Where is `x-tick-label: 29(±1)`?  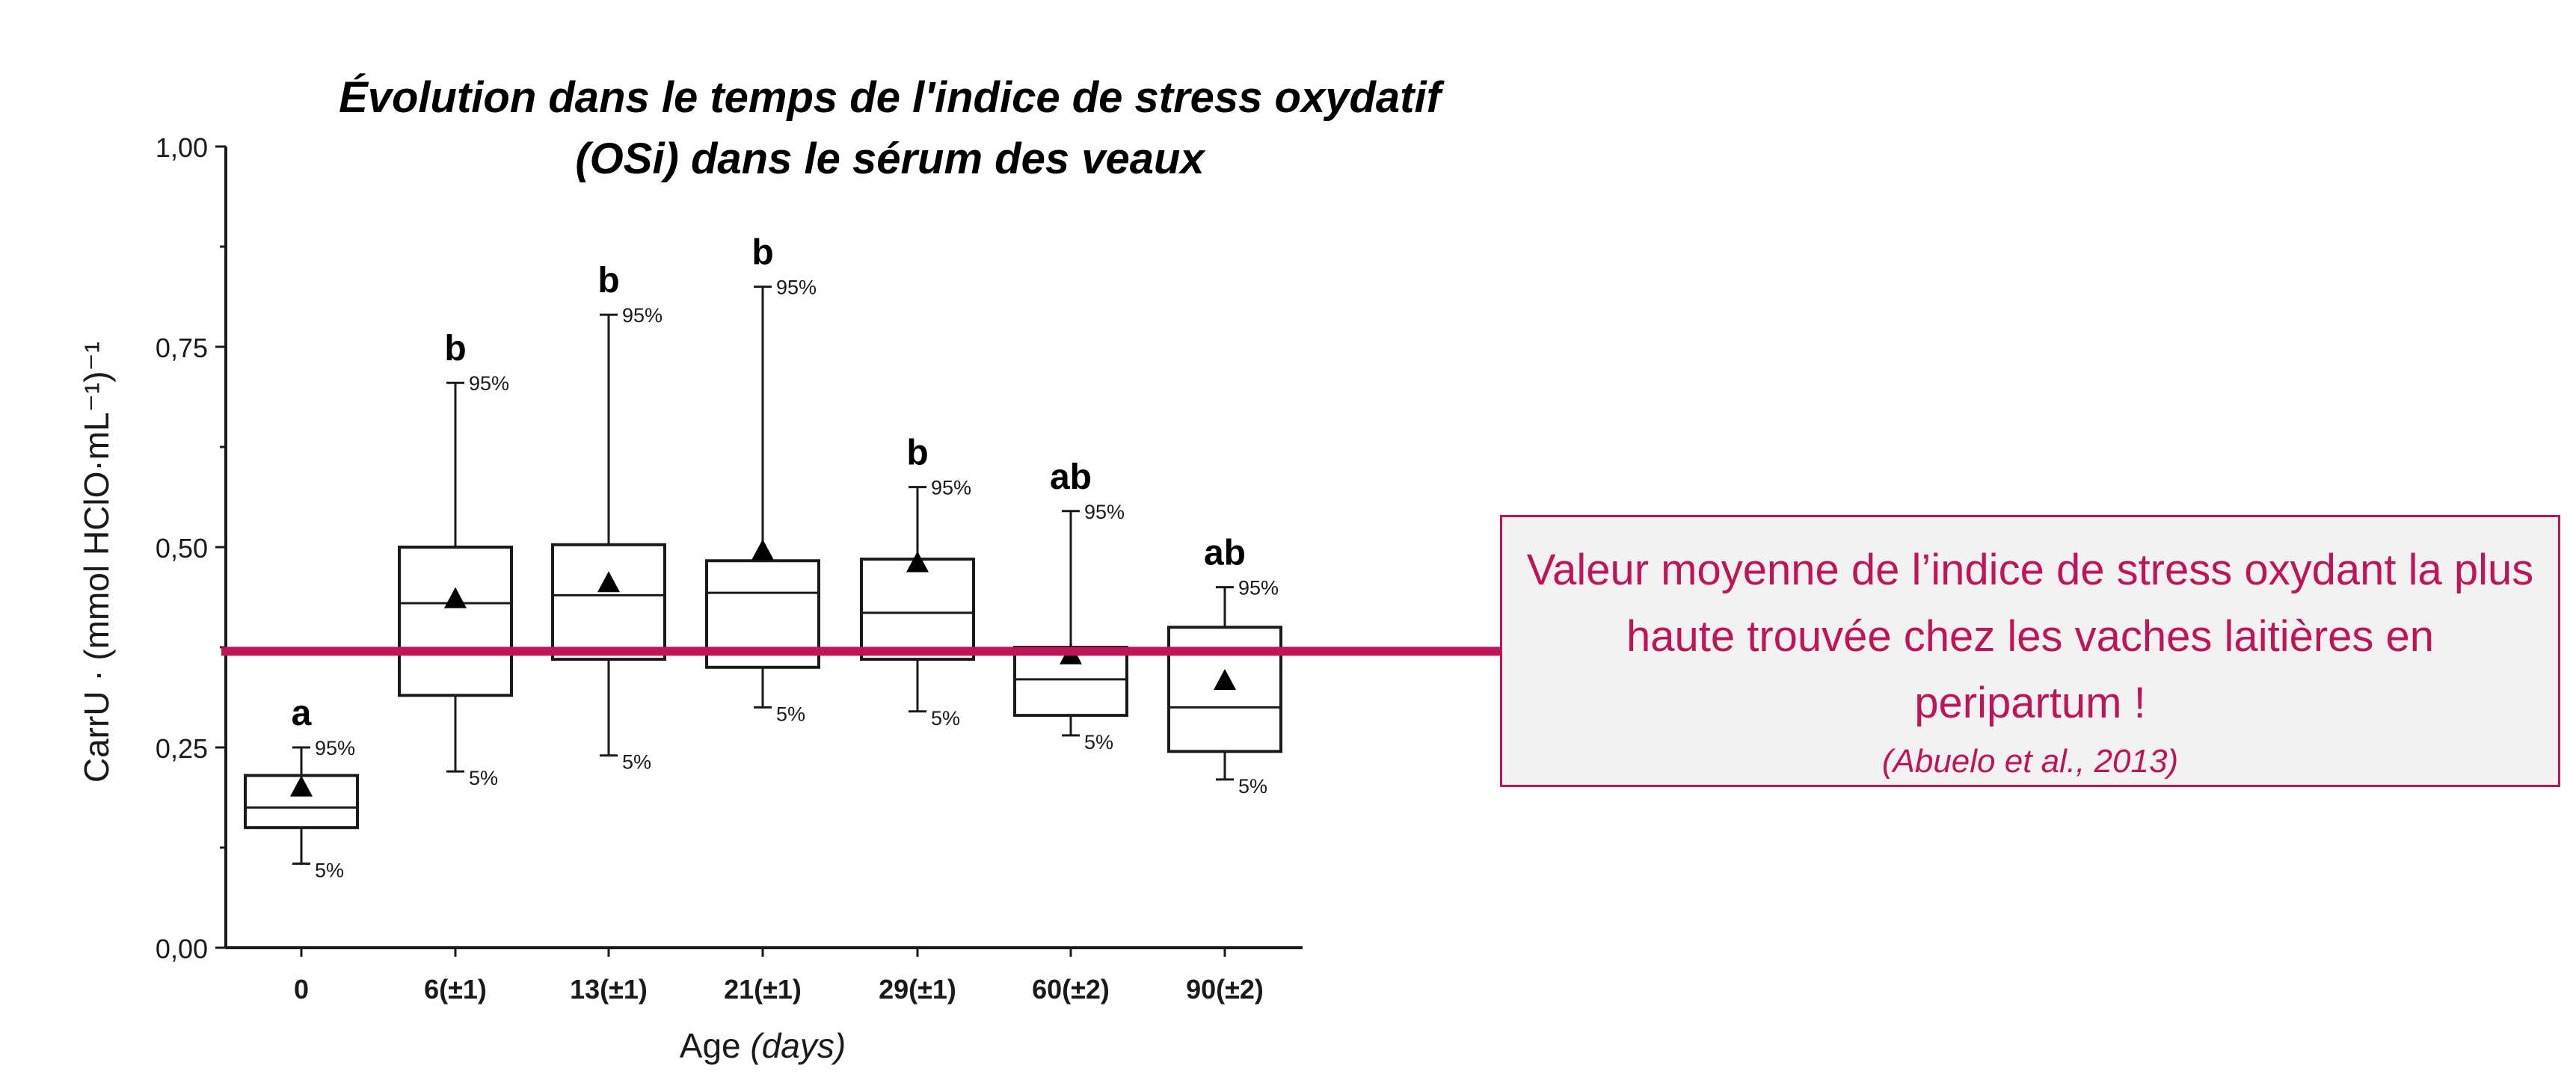 x-tick-label: 29(±1) is located at coordinates (917, 989).